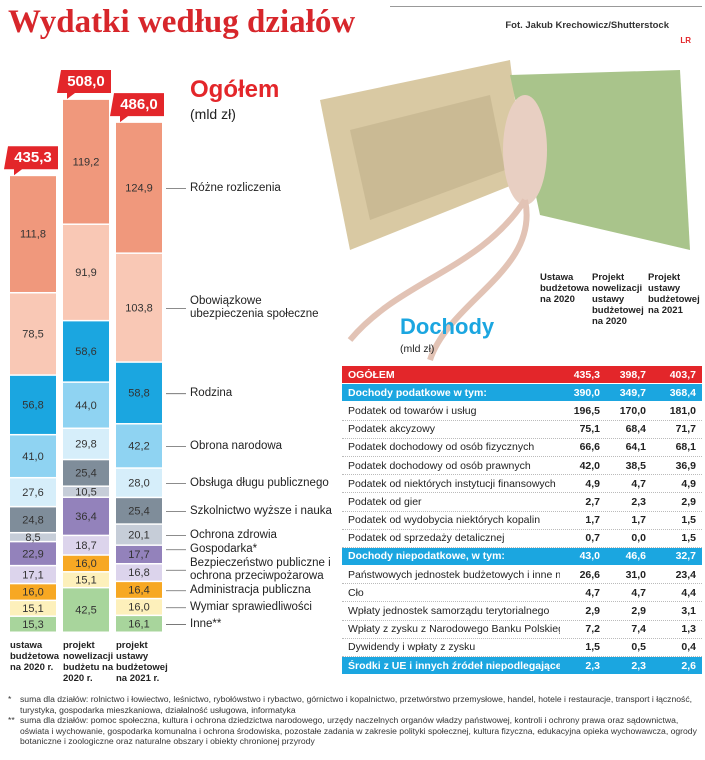  Describe the element at coordinates (589, 429) in the screenshot. I see `cell-value: 75,1` at that location.